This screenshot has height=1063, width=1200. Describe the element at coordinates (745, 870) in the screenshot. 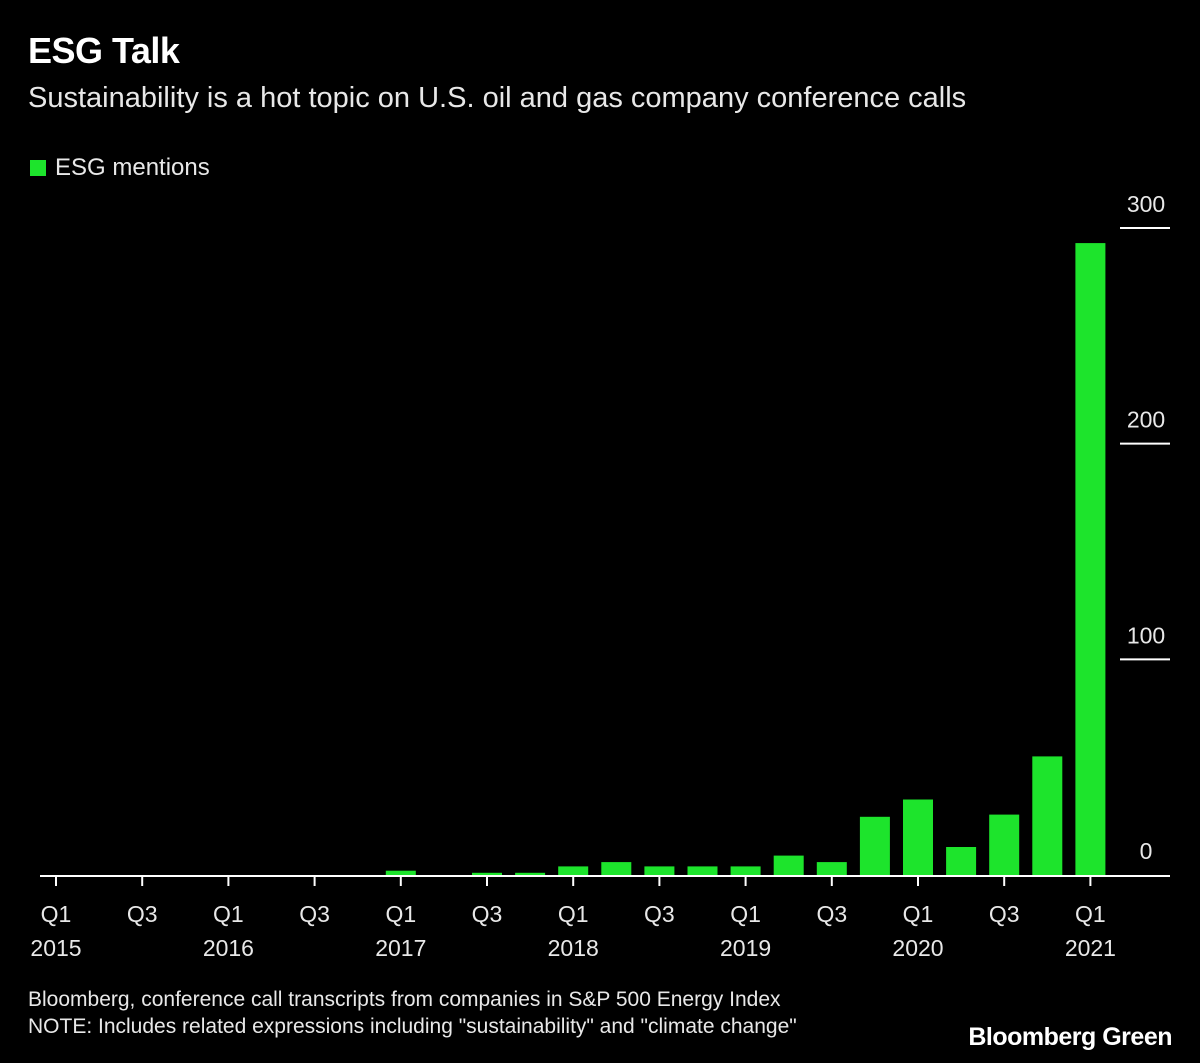

I see `bar-q1-2019` at that location.